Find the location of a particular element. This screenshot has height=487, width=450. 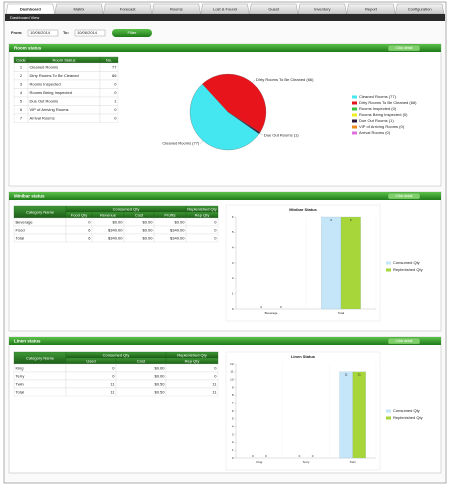

y-tick-label: 9 is located at coordinates (233, 387).